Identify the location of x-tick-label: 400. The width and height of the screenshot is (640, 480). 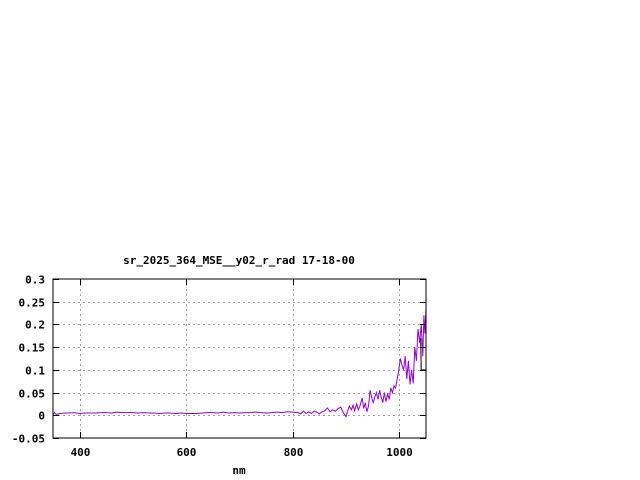
(81, 452).